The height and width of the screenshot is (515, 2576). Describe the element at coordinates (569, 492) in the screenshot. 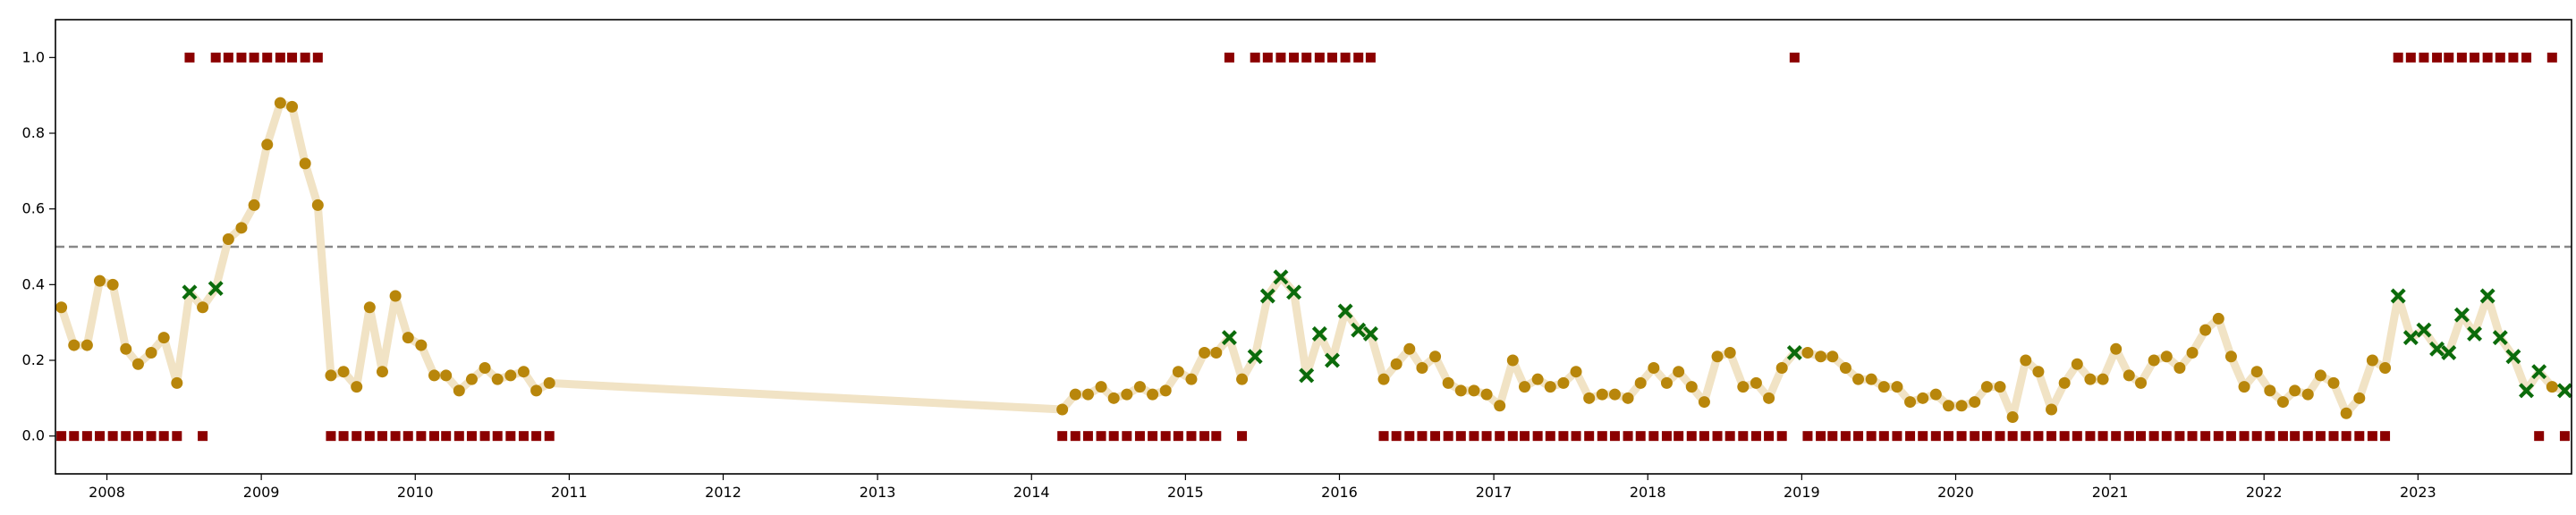

I see `x-tick-label: 2011` at that location.